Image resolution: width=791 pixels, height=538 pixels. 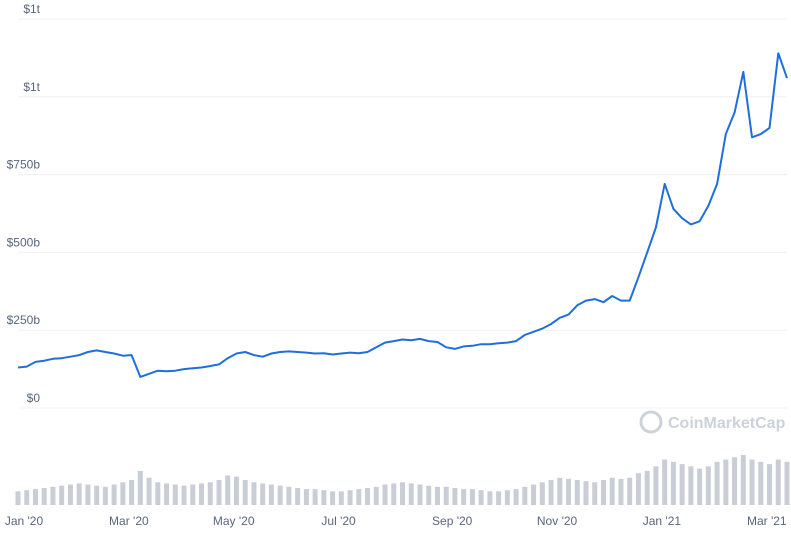 I want to click on watermark-text: CoinMarketCap, so click(x=727, y=423).